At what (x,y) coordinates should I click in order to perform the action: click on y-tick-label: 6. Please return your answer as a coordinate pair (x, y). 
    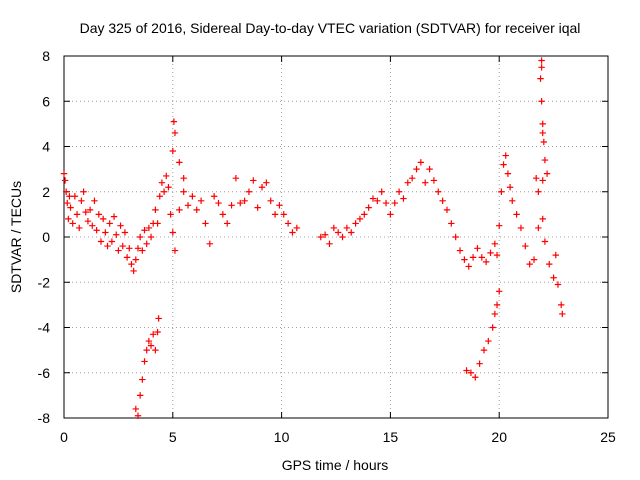
    Looking at the image, I should click on (46, 101).